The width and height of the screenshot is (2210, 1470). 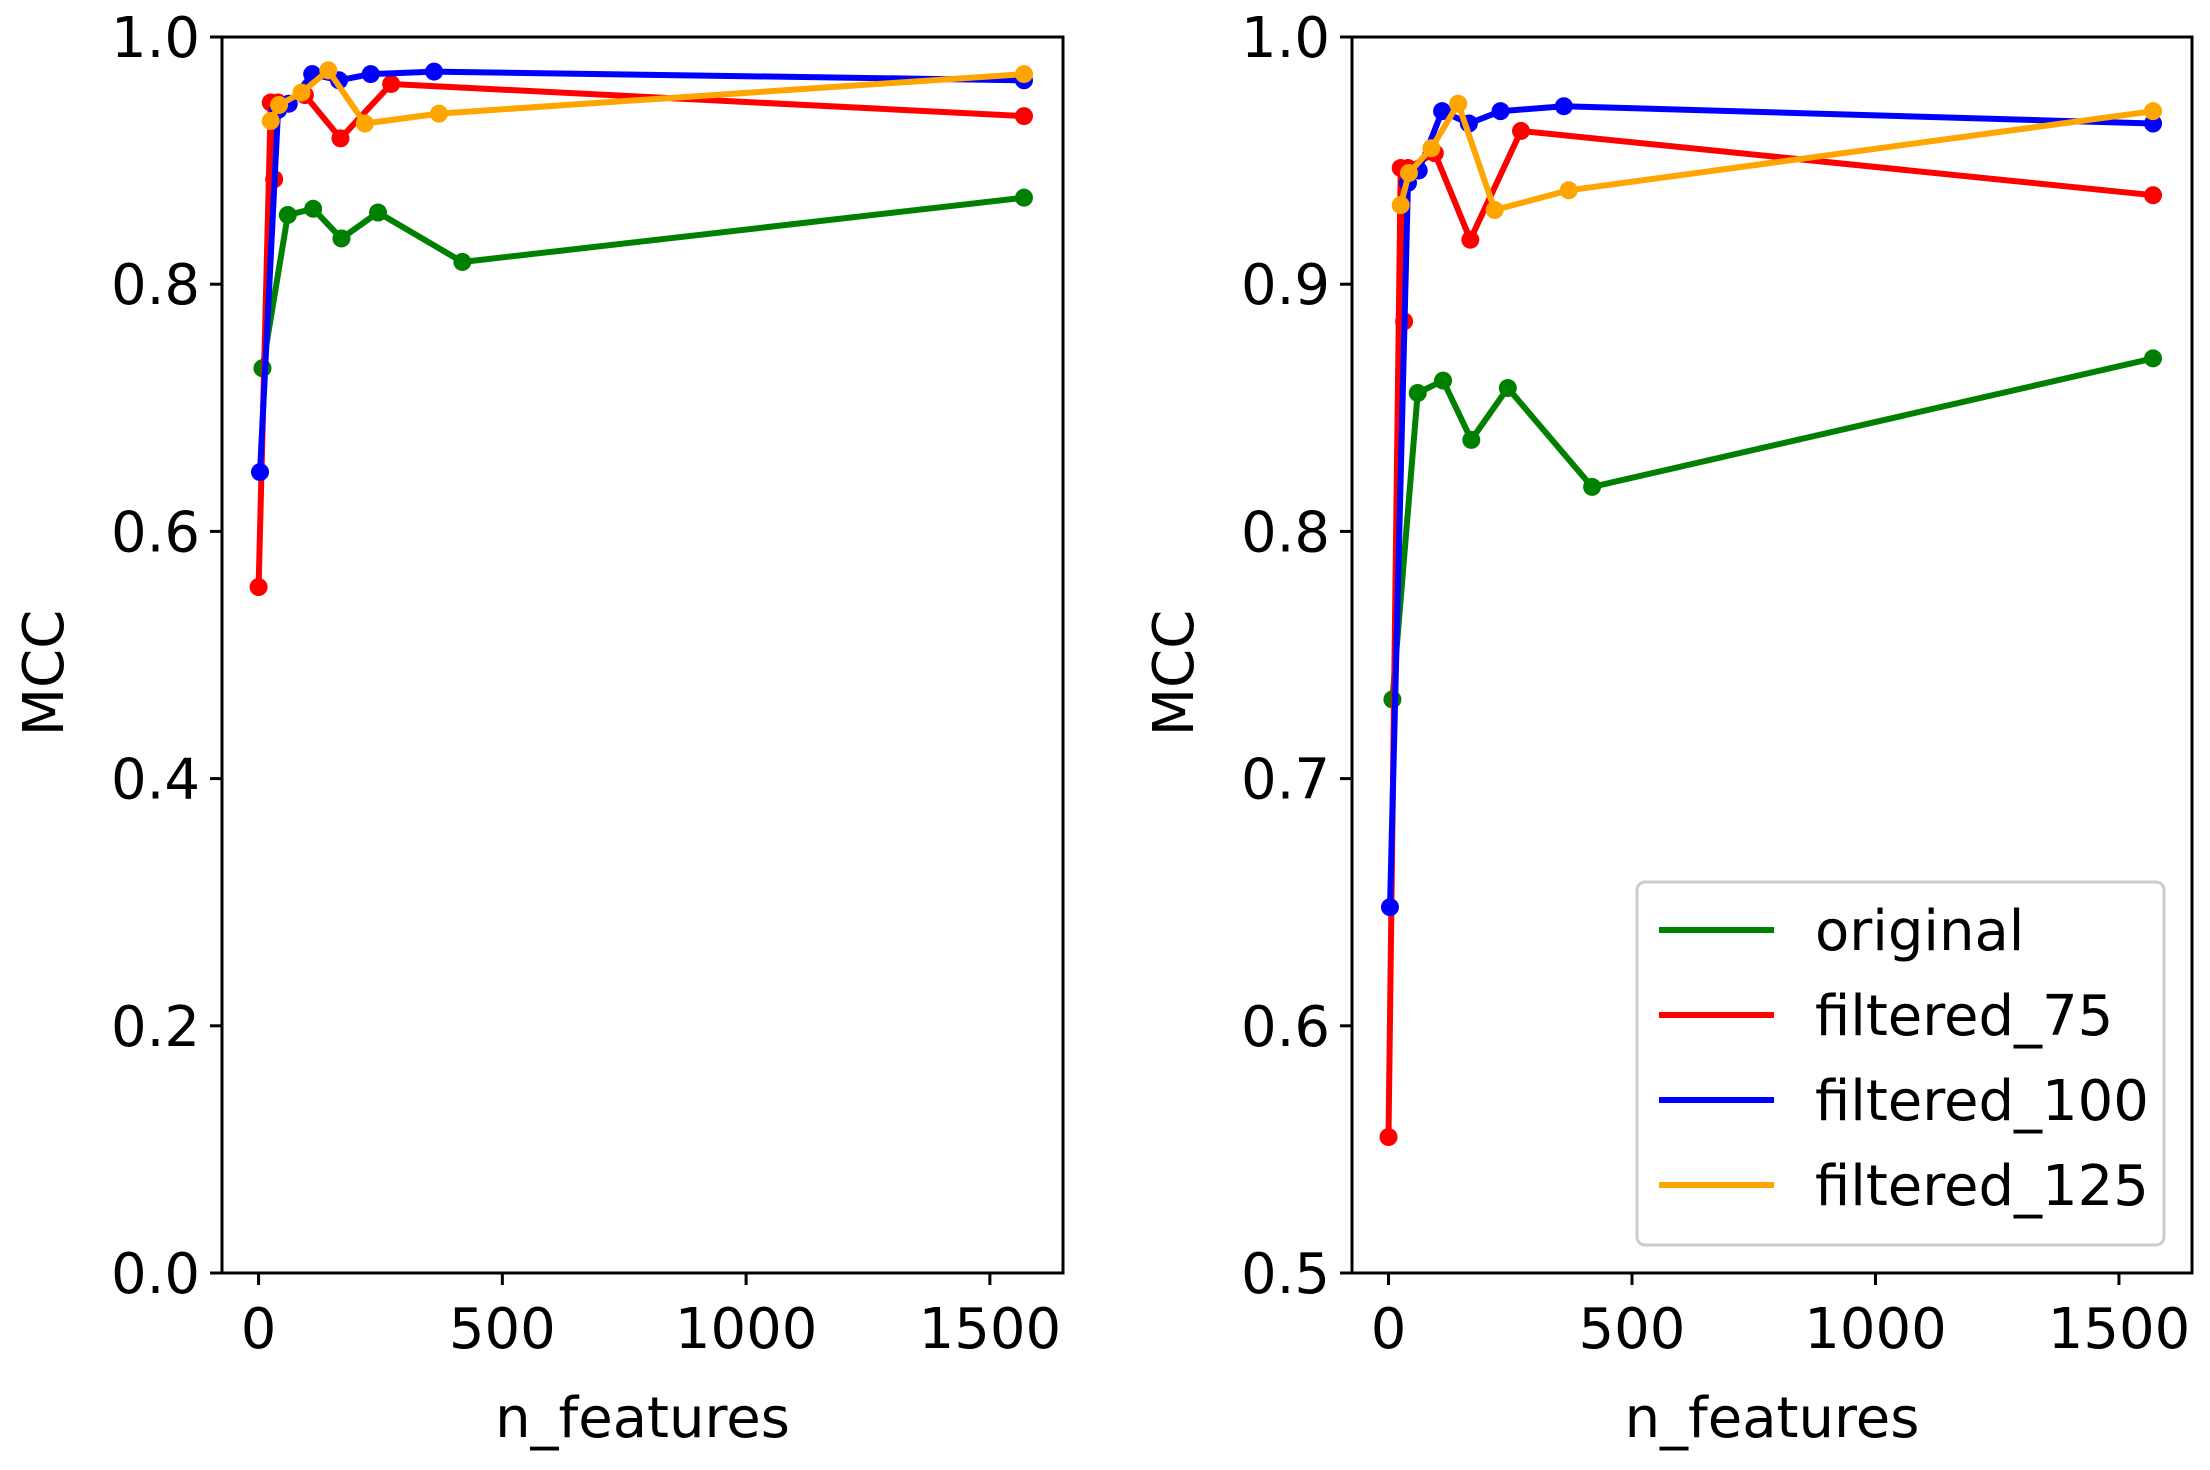 What do you see at coordinates (1919, 931) in the screenshot?
I see `legend-label-original: original` at bounding box center [1919, 931].